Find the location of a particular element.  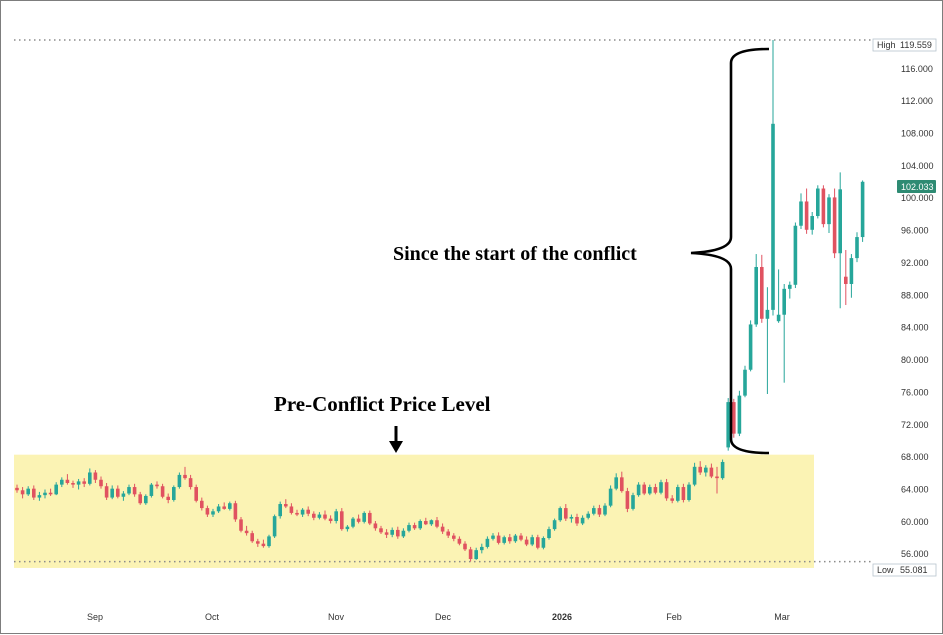

high-tag-box is located at coordinates (904, 45).